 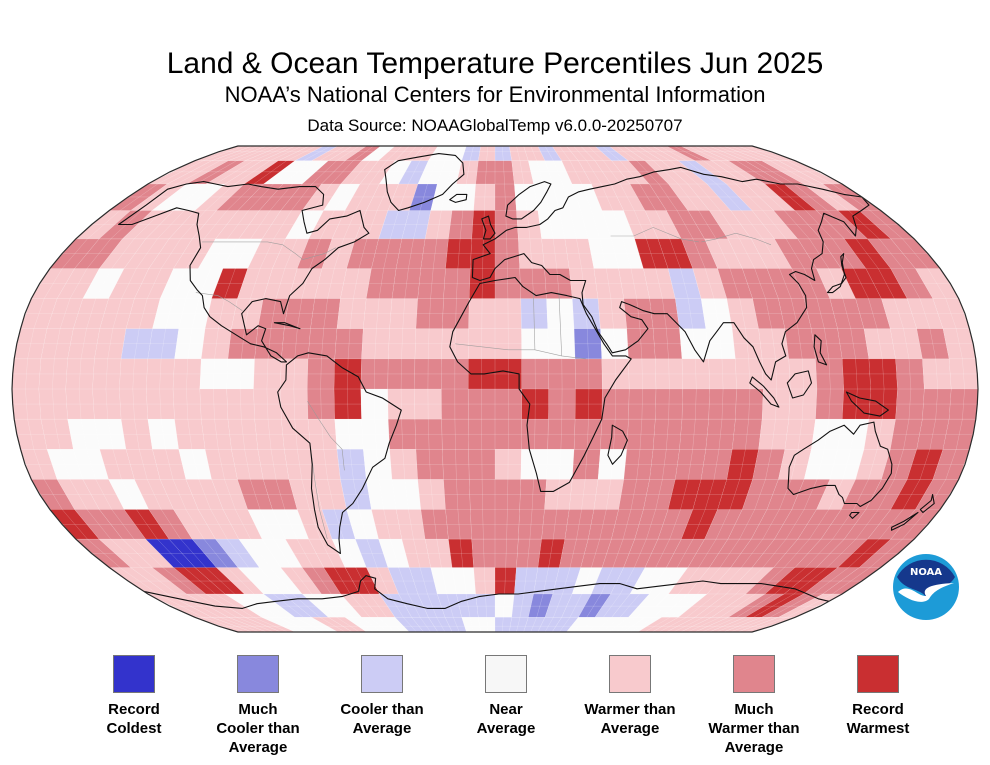 I want to click on legend-item: Much Warmer than Average, so click(x=754, y=706).